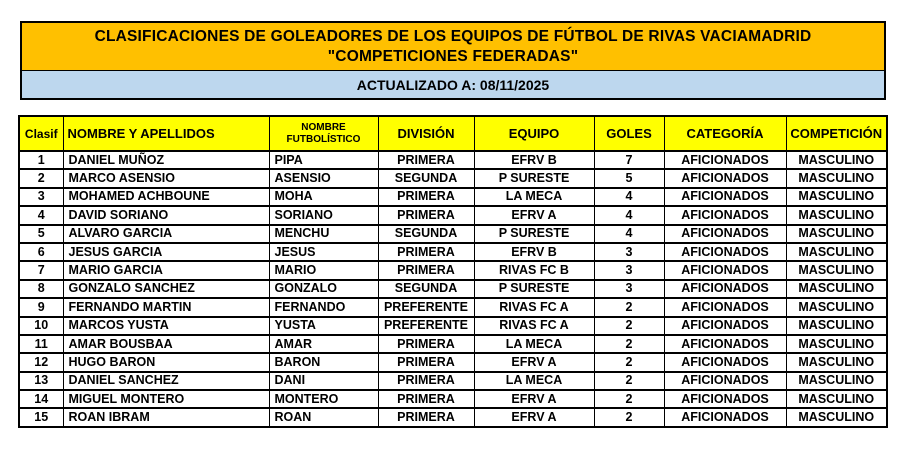  I want to click on player-name-cell: ALVARO GARCIA, so click(166, 233).